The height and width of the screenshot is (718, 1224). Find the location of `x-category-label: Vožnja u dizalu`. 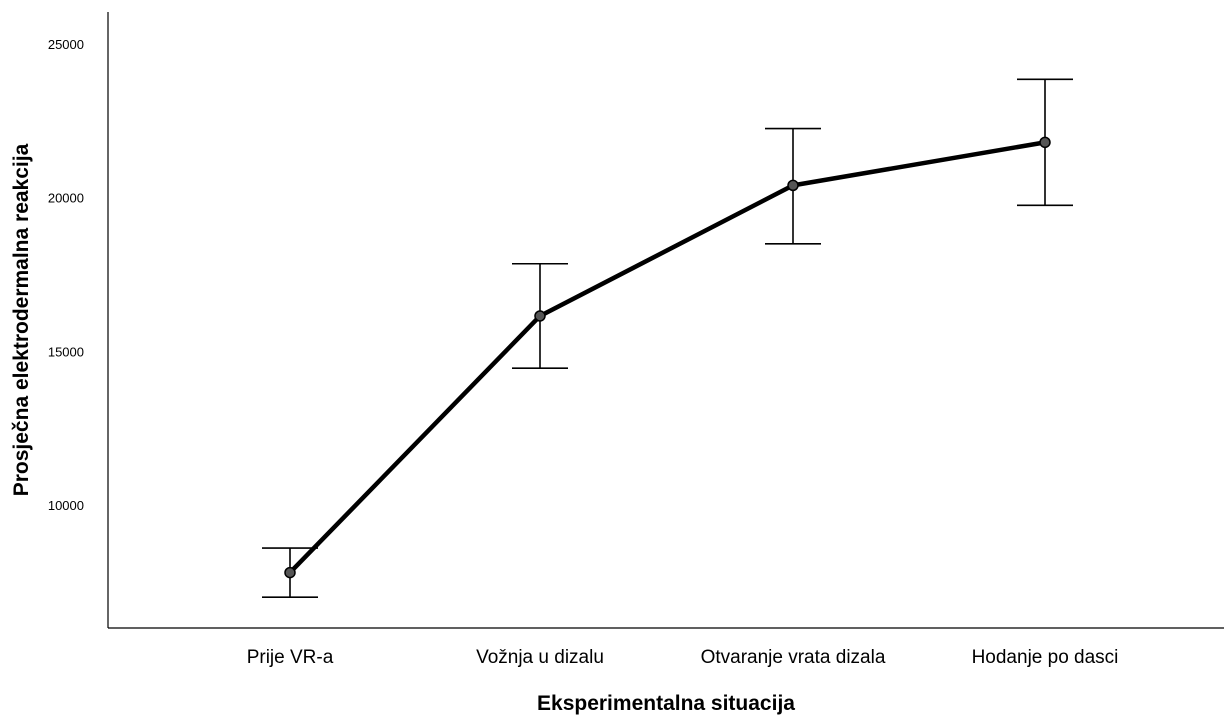

x-category-label: Vožnja u dizalu is located at coordinates (540, 657).